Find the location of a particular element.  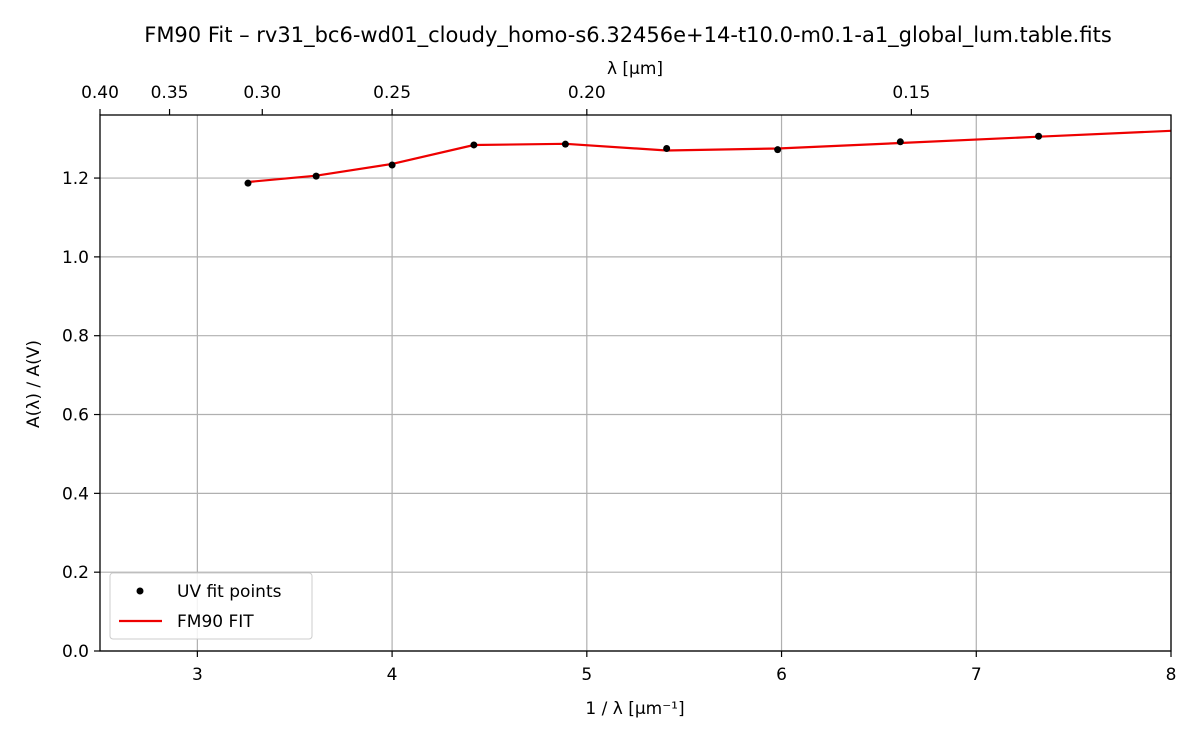

y-tick-label: 0.2 is located at coordinates (75, 573).